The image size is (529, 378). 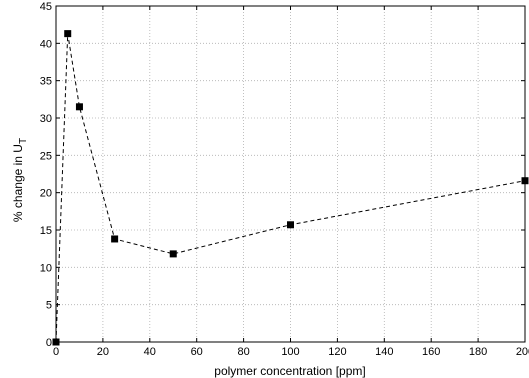 I want to click on y-axis-label: % change in UT, so click(x=20, y=180).